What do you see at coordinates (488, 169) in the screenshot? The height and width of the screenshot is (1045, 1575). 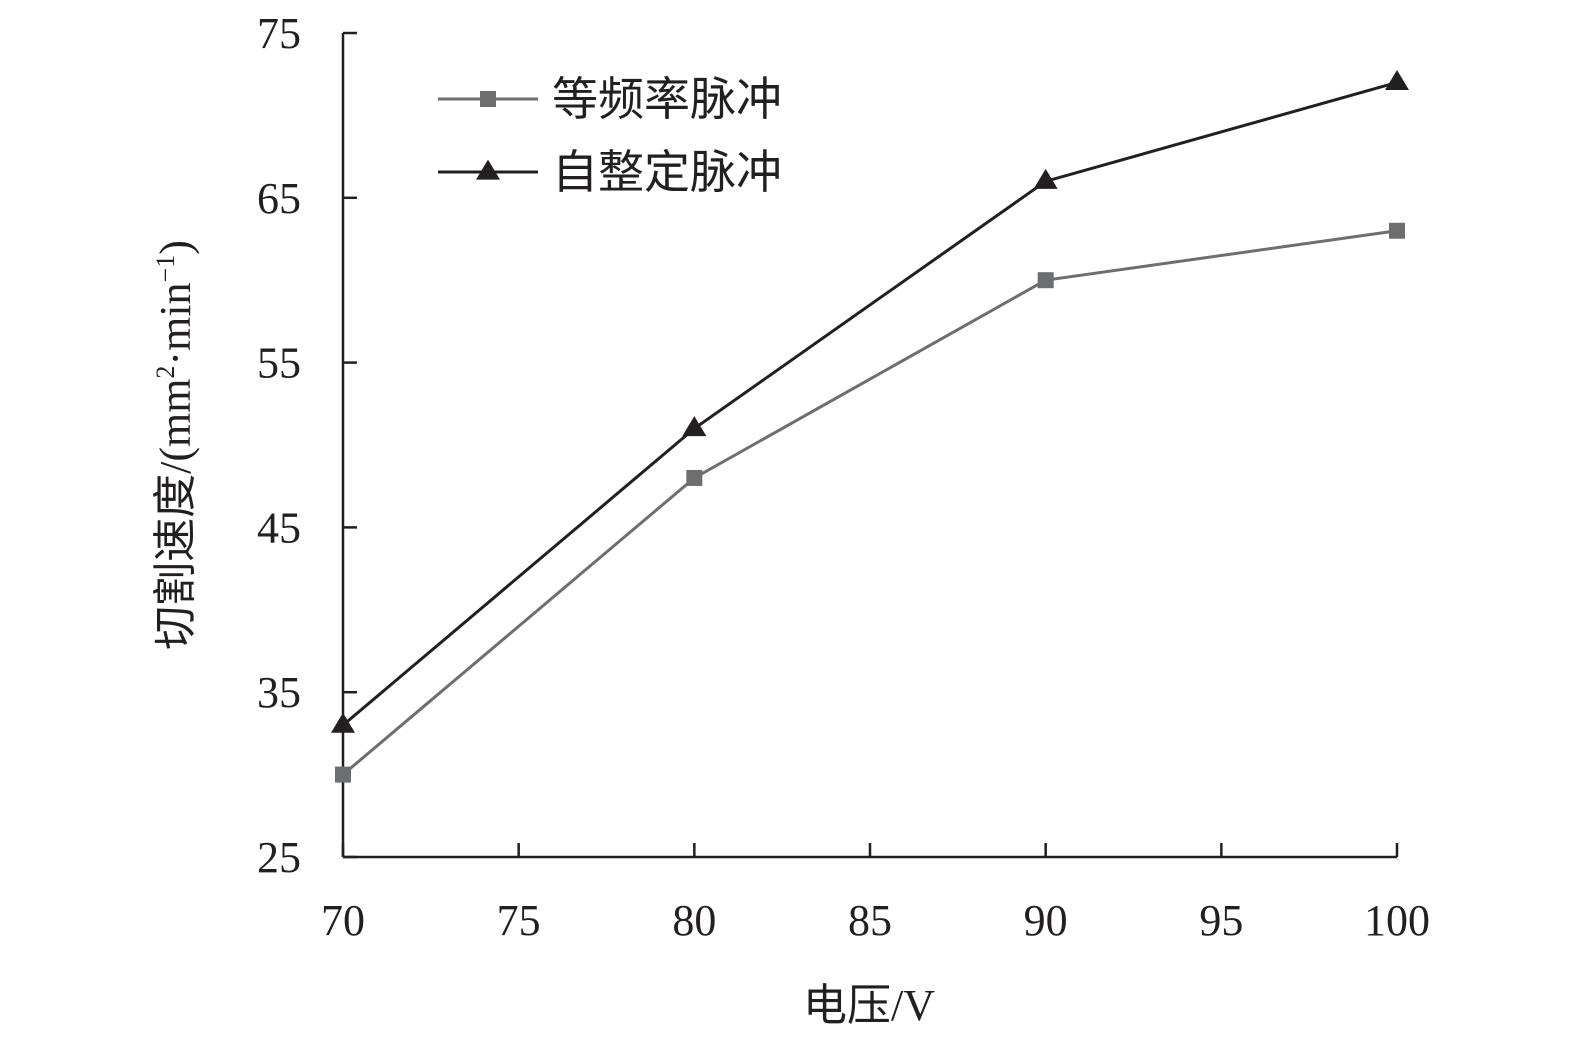 I see `legend-marker-triangle` at bounding box center [488, 169].